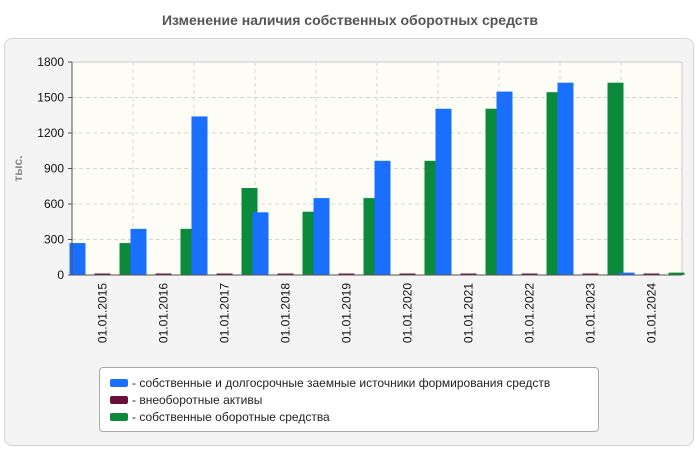 Image resolution: width=700 pixels, height=450 pixels. I want to click on x-tick-label: 01.01.2015, so click(103, 313).